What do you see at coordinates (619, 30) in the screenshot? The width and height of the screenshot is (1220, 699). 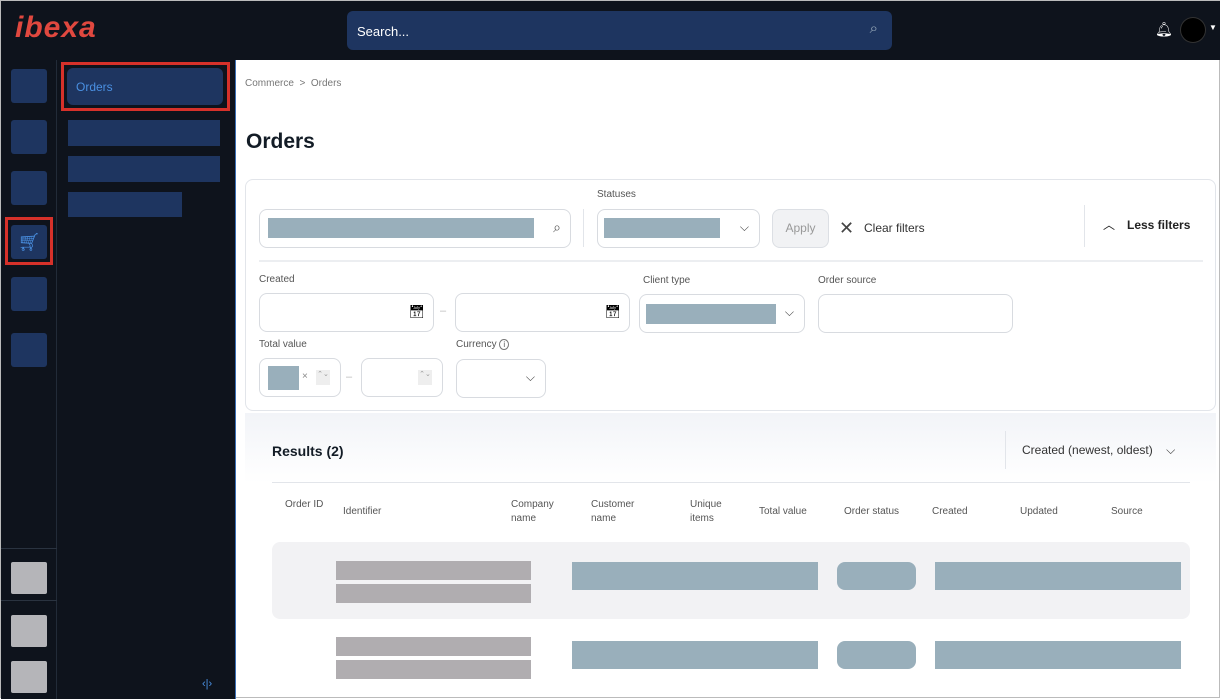 I see `search-input: Search... ⌕` at bounding box center [619, 30].